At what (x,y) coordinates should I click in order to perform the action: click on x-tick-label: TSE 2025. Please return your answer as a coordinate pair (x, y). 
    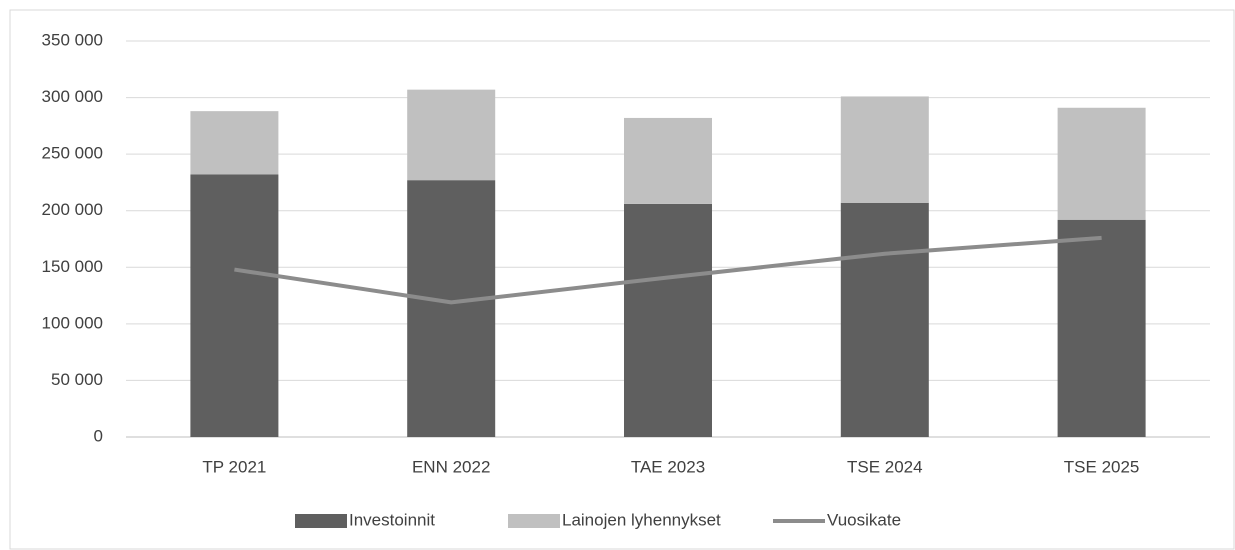
    Looking at the image, I should click on (1102, 466).